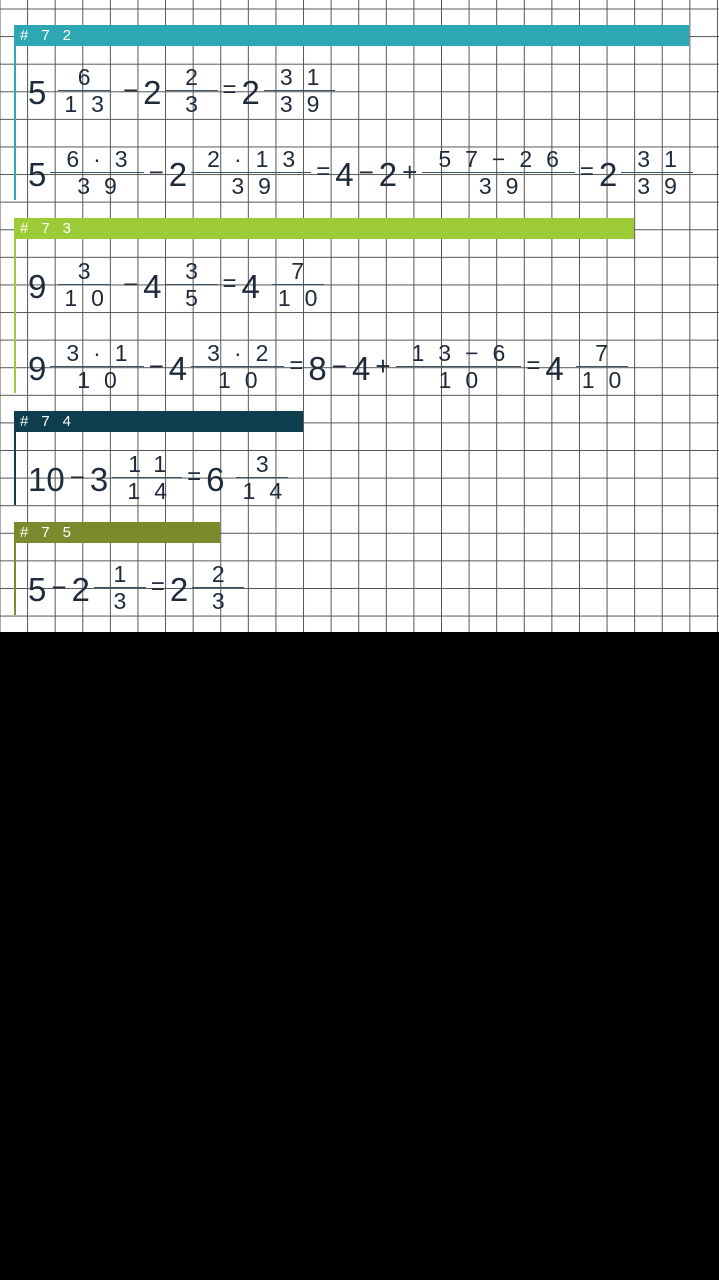 The height and width of the screenshot is (1280, 719). I want to click on whole-number: 3, so click(99, 479).